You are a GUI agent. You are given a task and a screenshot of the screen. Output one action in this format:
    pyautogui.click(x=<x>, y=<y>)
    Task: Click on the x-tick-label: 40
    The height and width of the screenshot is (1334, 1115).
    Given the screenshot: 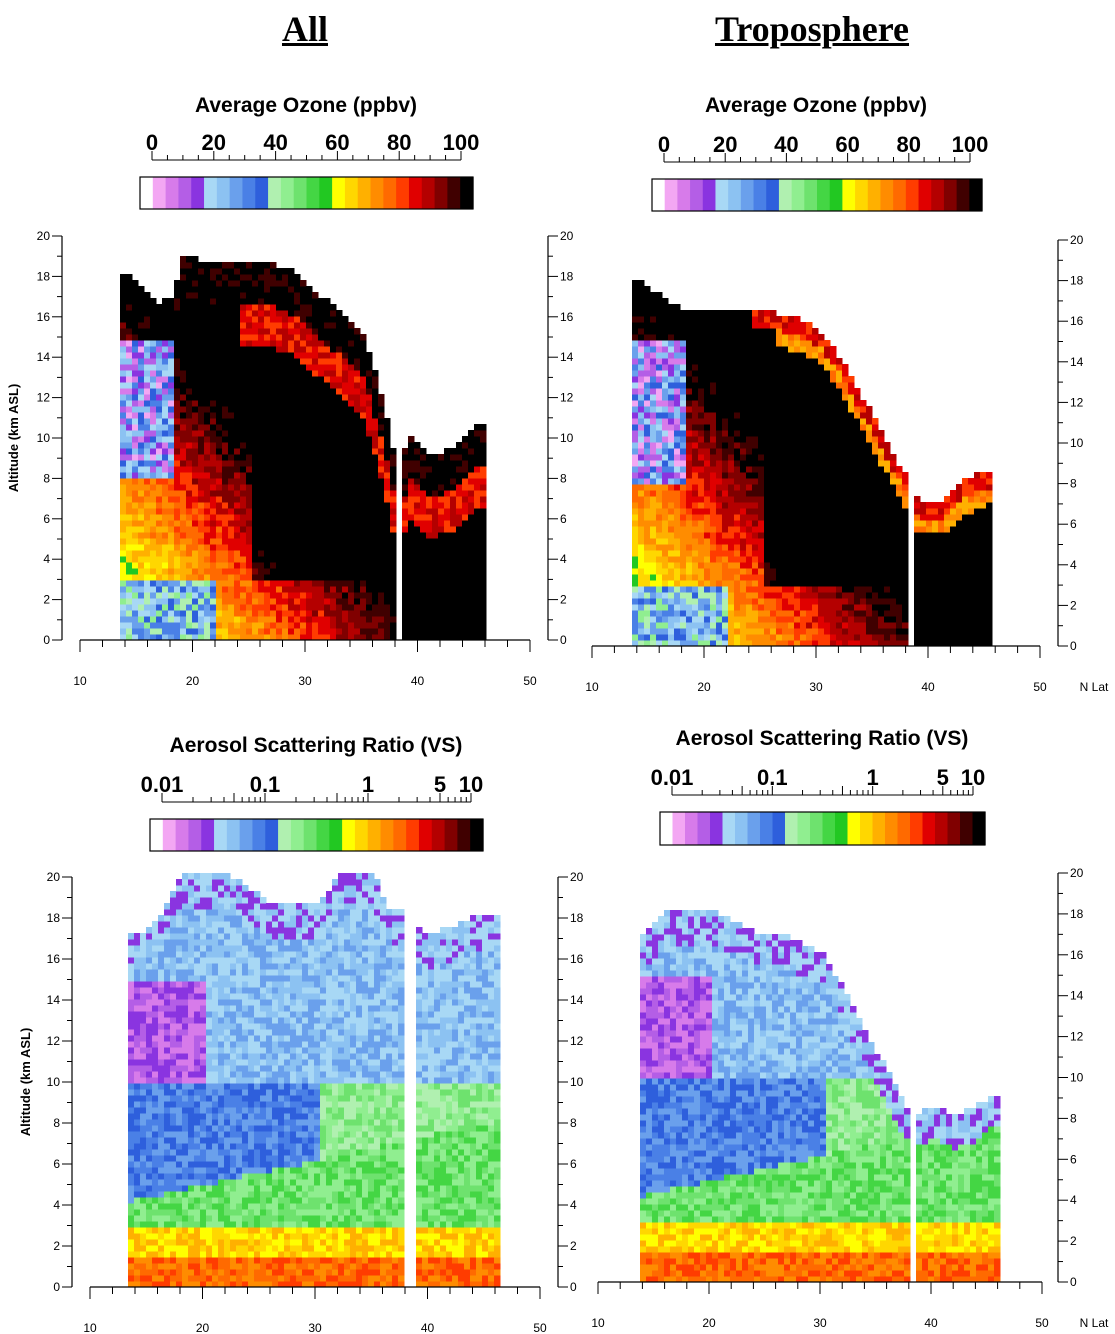 What is the action you would take?
    pyautogui.click(x=418, y=681)
    